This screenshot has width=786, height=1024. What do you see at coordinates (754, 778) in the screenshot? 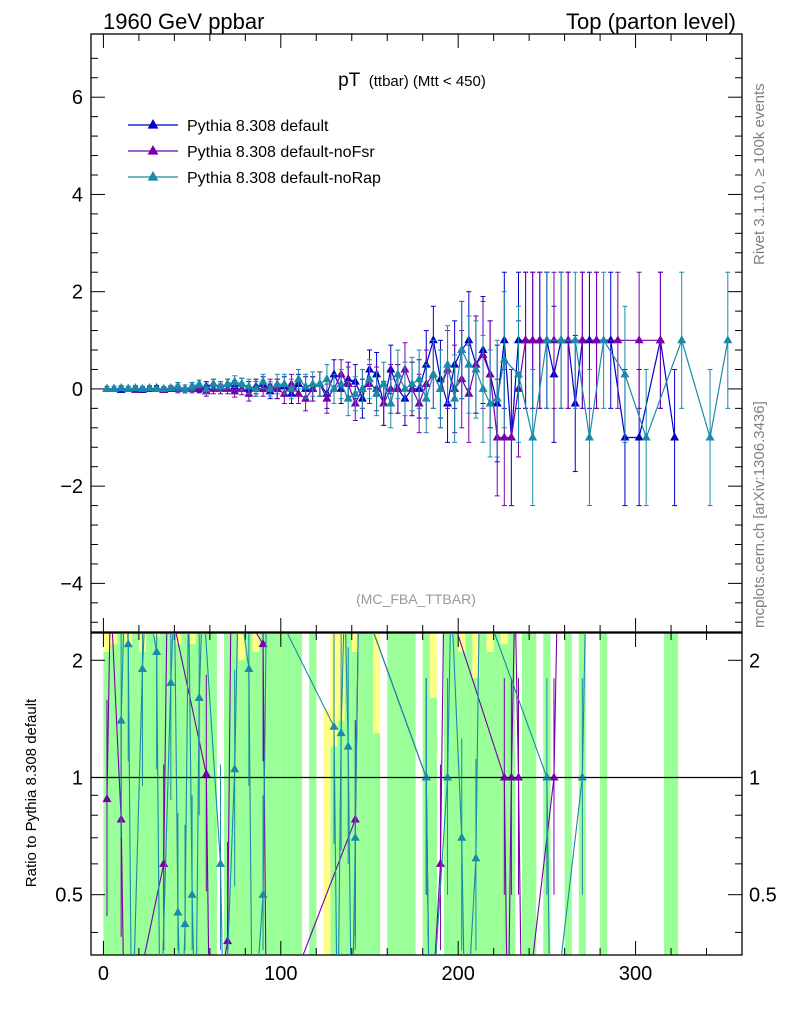
I see `y-tick-label-ratio-right: 1` at bounding box center [754, 778].